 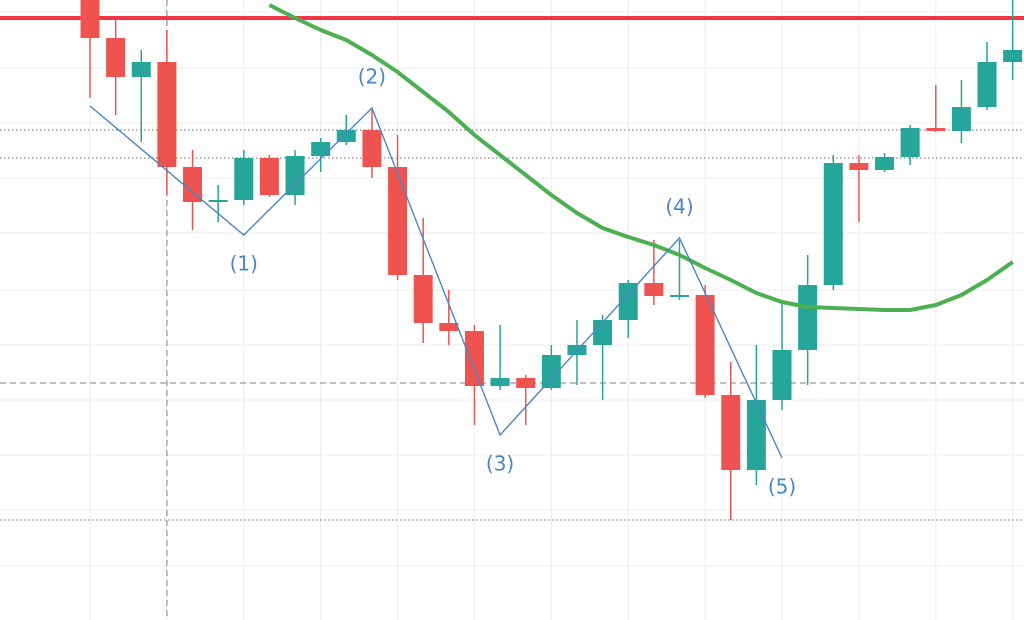 I want to click on wave-label: (2), so click(x=372, y=77).